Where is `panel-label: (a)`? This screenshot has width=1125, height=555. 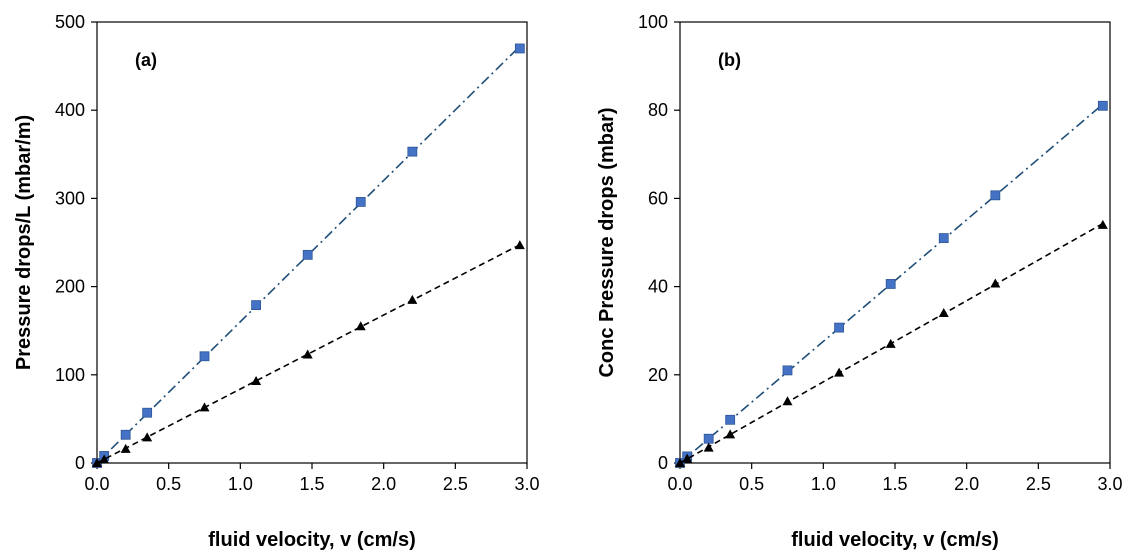
panel-label: (a) is located at coordinates (146, 60).